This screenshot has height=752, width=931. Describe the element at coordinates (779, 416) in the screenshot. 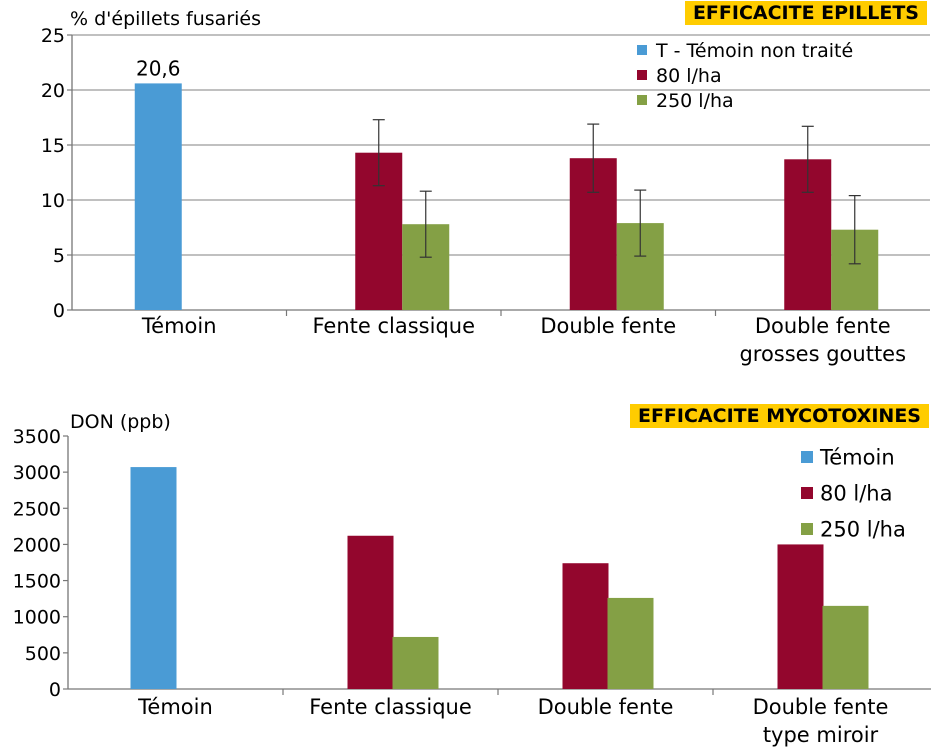

I see `chart-2-title-badge: EFFICACITE MYCOTOXINES` at that location.